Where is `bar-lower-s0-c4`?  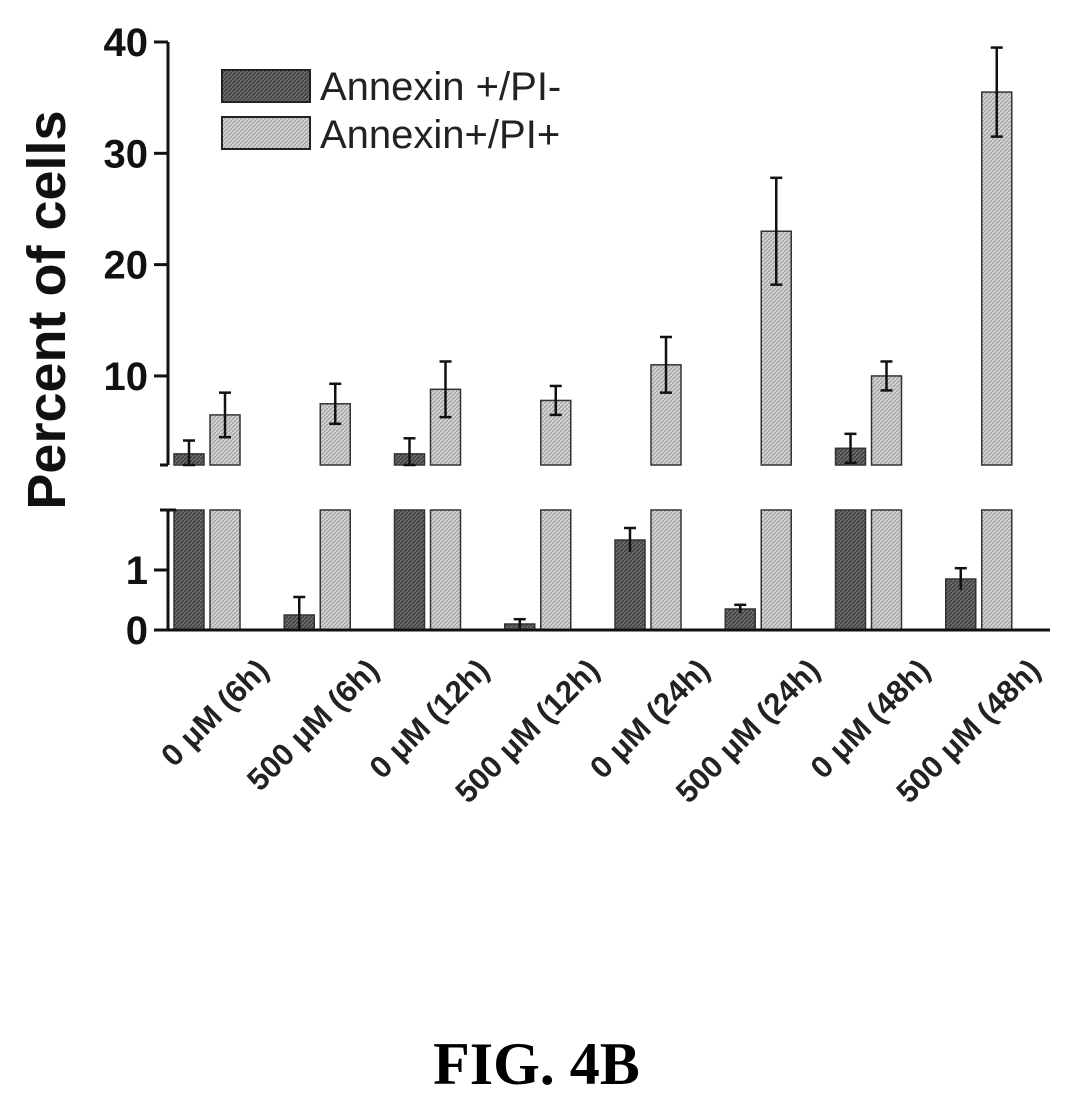
bar-lower-s0-c4 is located at coordinates (630, 585).